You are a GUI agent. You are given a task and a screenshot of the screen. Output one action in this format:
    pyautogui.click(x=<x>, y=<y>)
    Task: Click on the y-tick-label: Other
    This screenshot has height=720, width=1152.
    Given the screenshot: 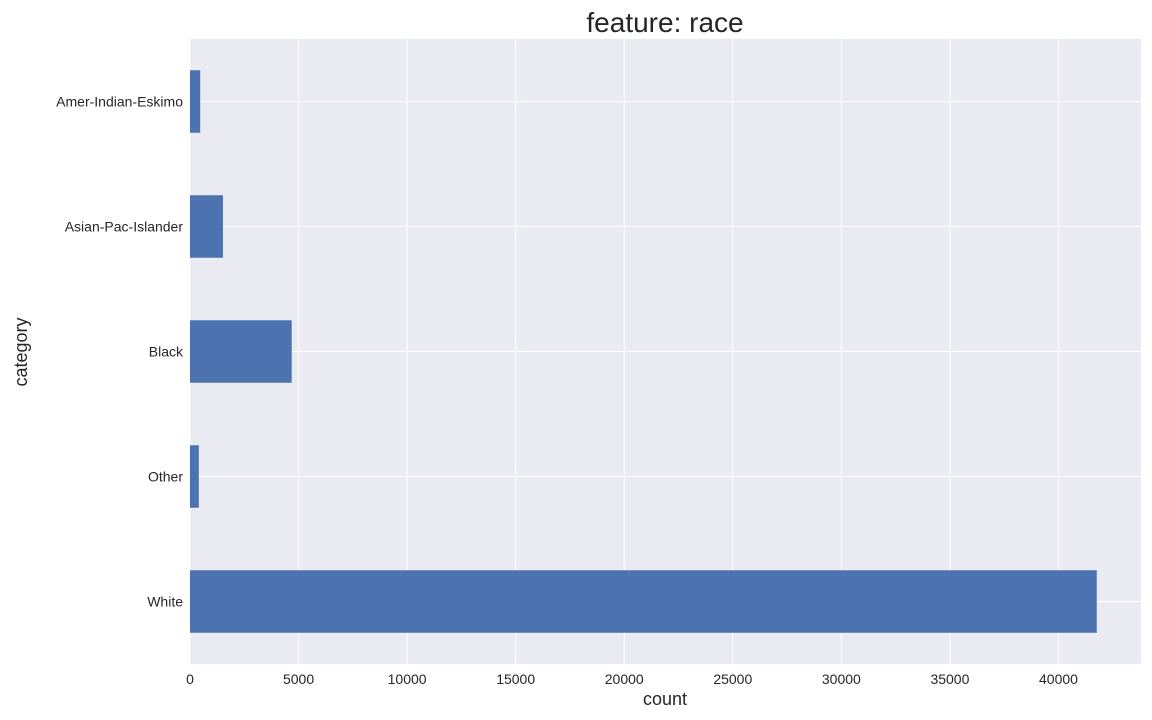 What is the action you would take?
    pyautogui.click(x=165, y=477)
    